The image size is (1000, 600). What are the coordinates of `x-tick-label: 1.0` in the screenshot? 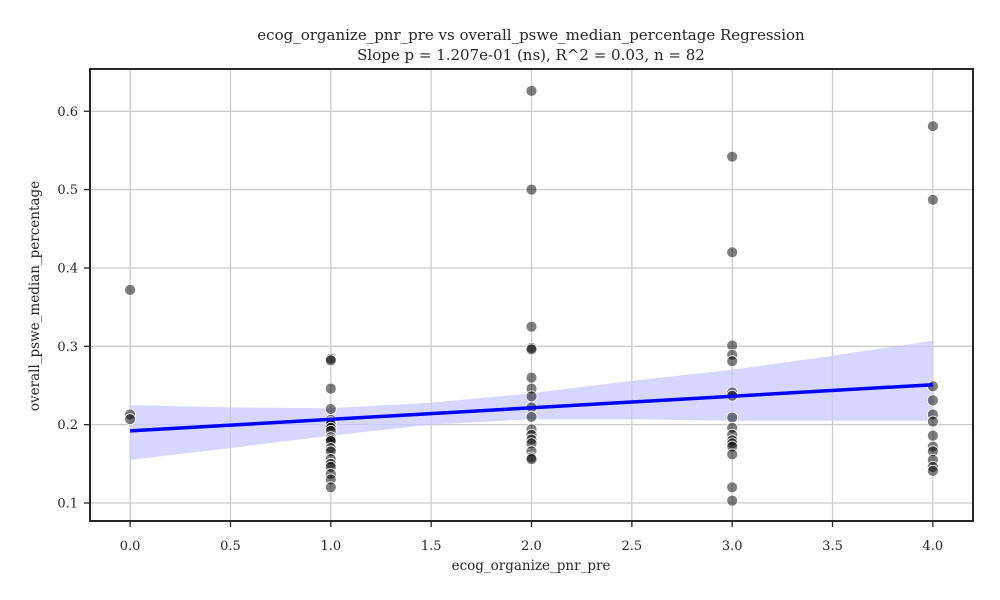 It's located at (330, 546).